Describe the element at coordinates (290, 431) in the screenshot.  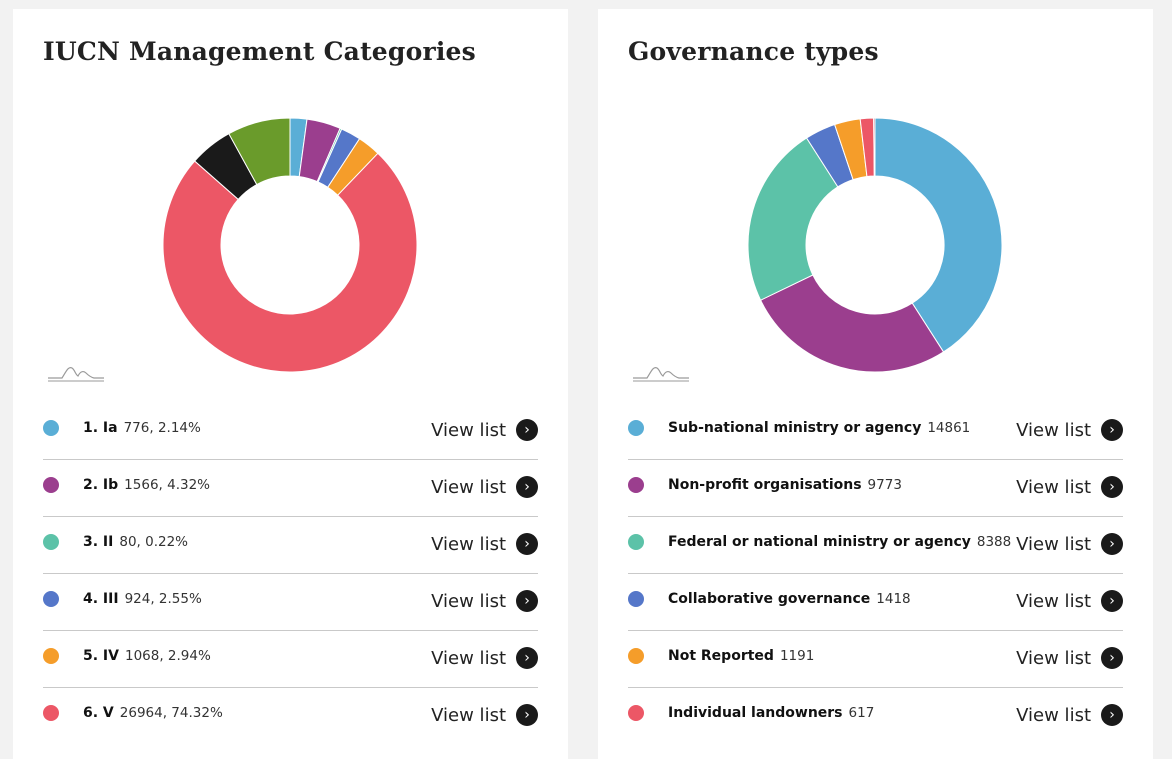
I see `legend-row-1-ia: 1. Ia 776, 2.14% View list ›` at that location.